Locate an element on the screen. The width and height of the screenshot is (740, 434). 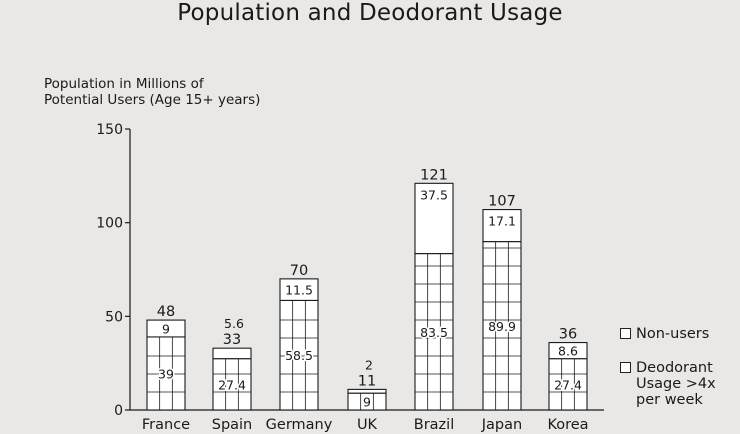
nonusers-label-spain: 27.4 is located at coordinates (232, 384).